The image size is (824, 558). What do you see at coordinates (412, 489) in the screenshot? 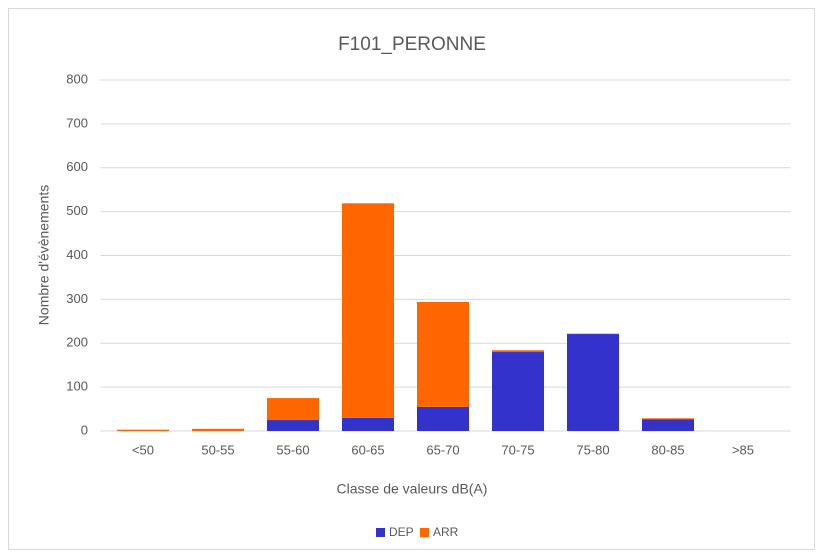
I see `x-axis-title: Classe de valeurs dB(A)` at bounding box center [412, 489].